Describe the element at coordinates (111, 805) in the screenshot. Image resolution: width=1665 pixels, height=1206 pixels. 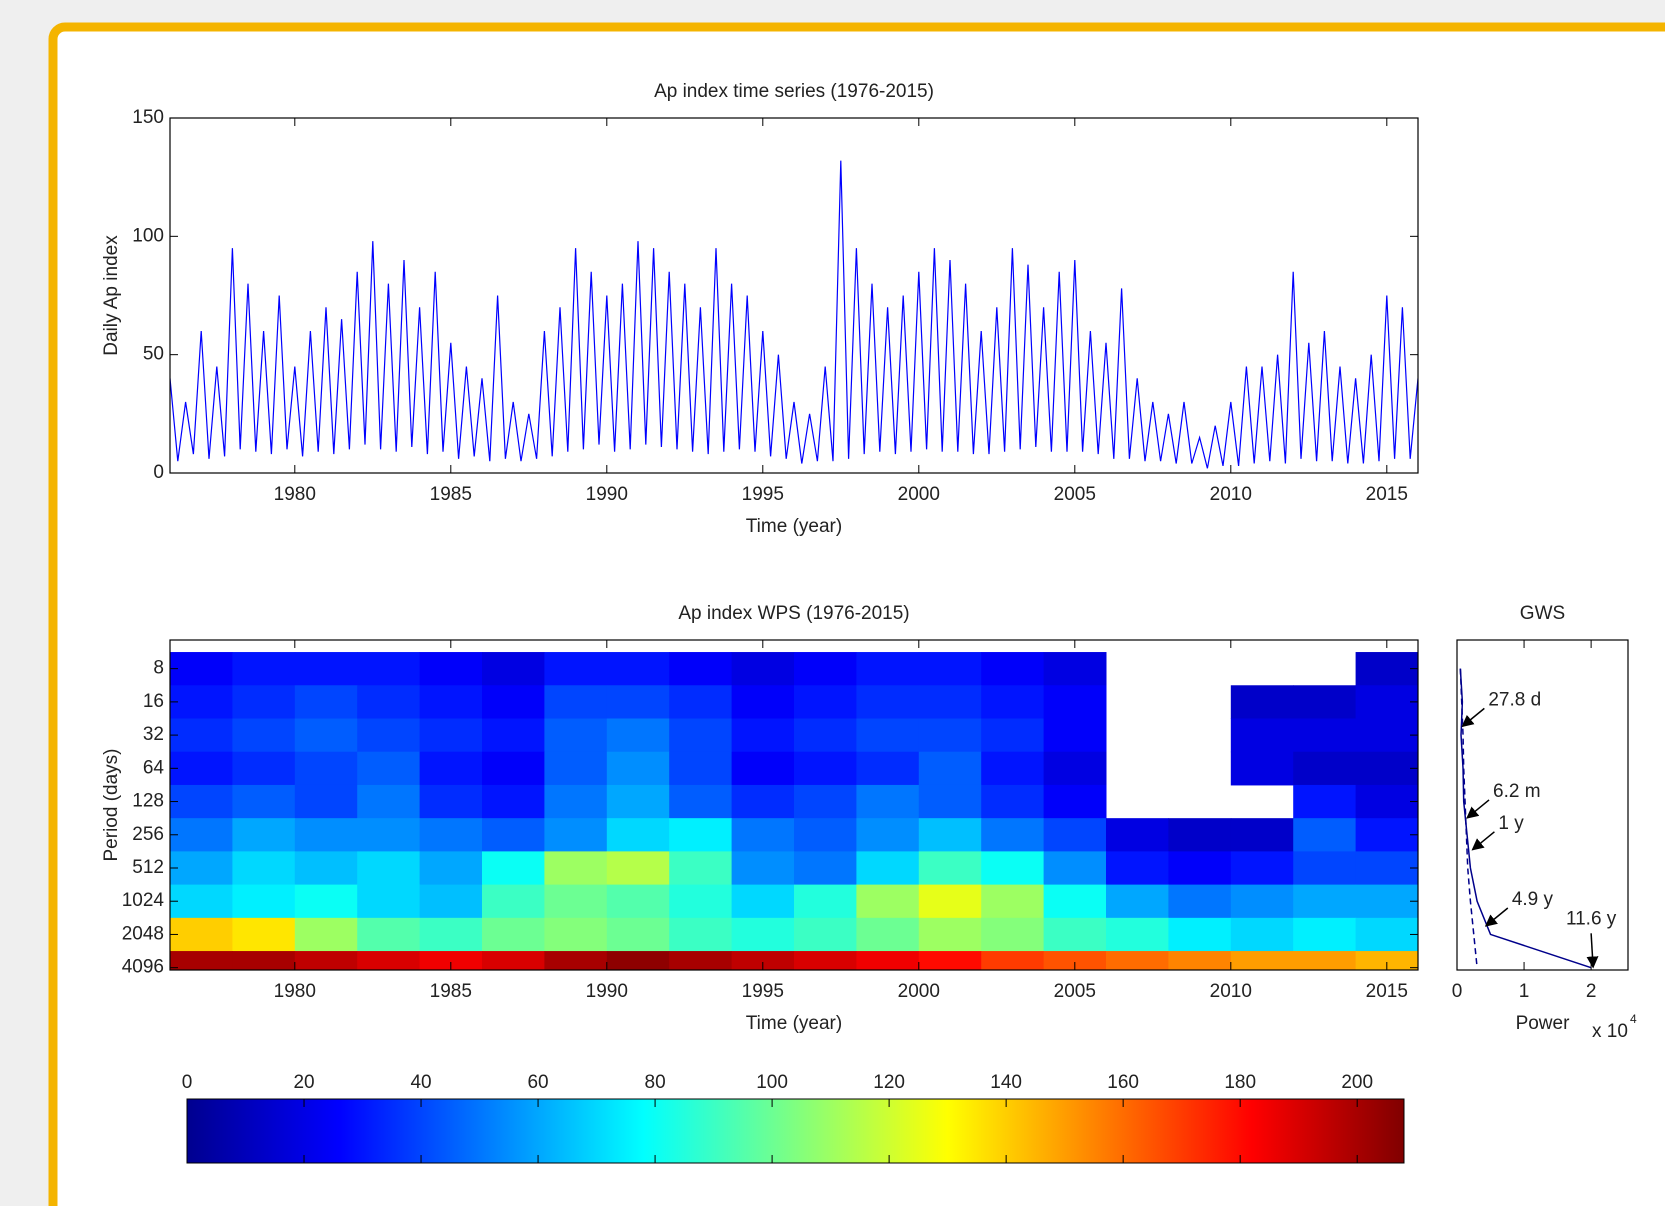
I see `y-axis-label: Period (days)` at that location.